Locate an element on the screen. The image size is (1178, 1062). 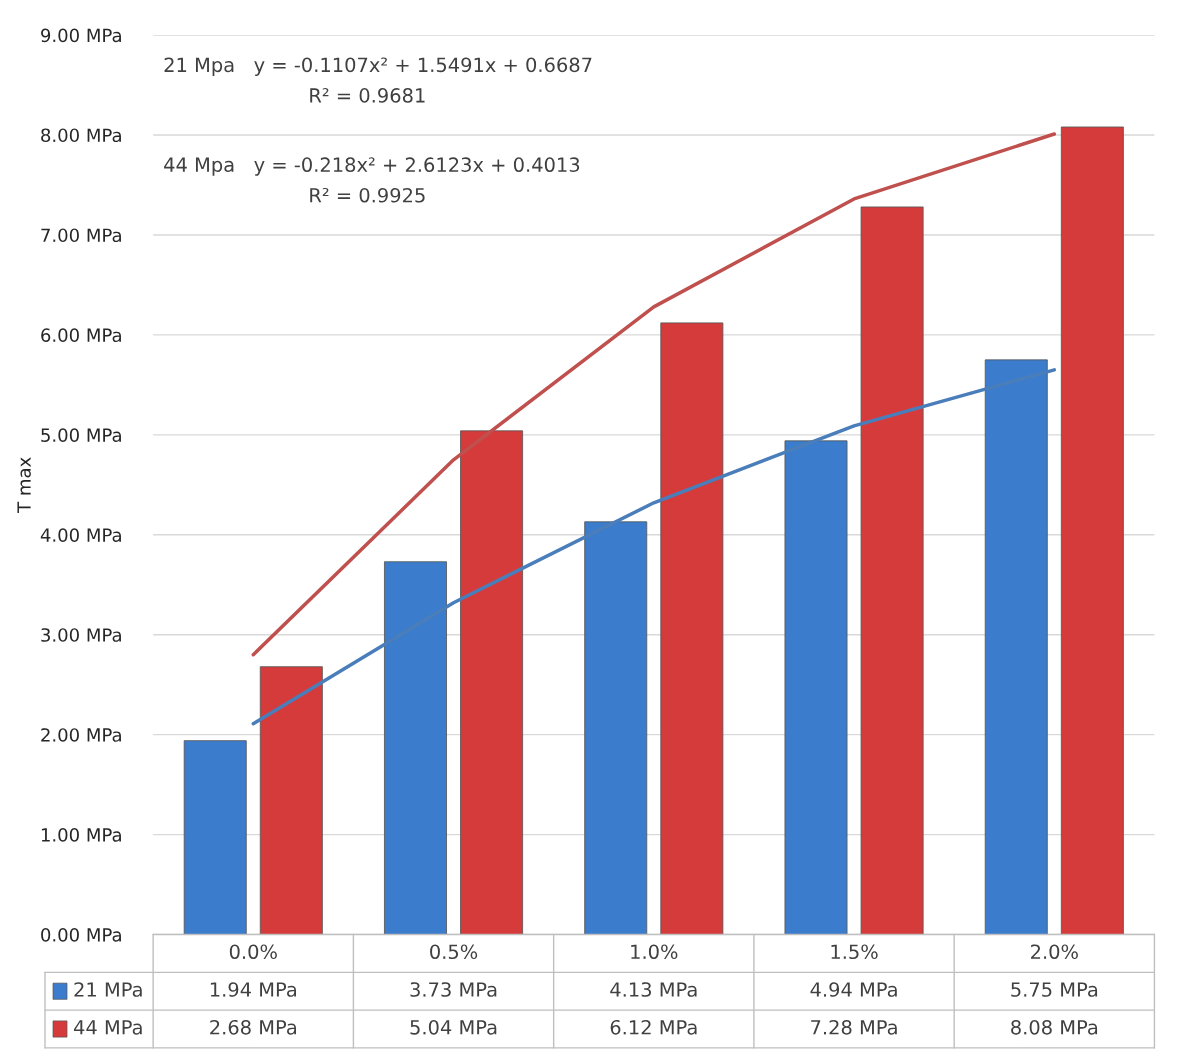
annotation: R² = 0.9681 is located at coordinates (367, 95).